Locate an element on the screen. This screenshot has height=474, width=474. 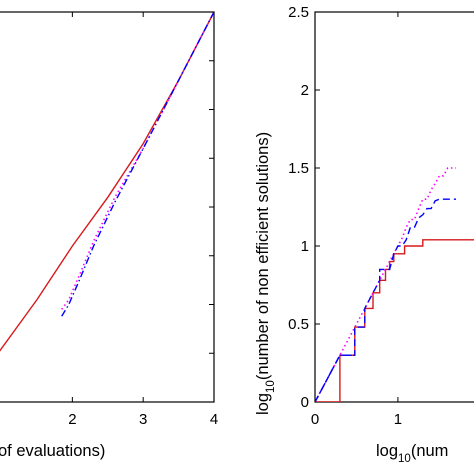
right-y-axis-label: log10(number of non efficient solutions) is located at coordinates (265, 273).